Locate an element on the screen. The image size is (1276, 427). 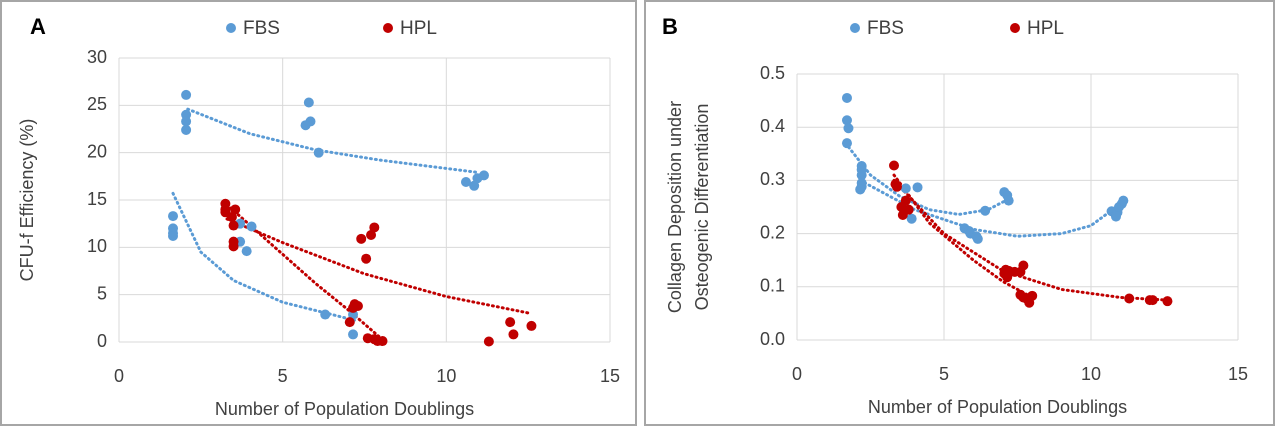
y-axis-label: Collagen Deposition under is located at coordinates (675, 207).